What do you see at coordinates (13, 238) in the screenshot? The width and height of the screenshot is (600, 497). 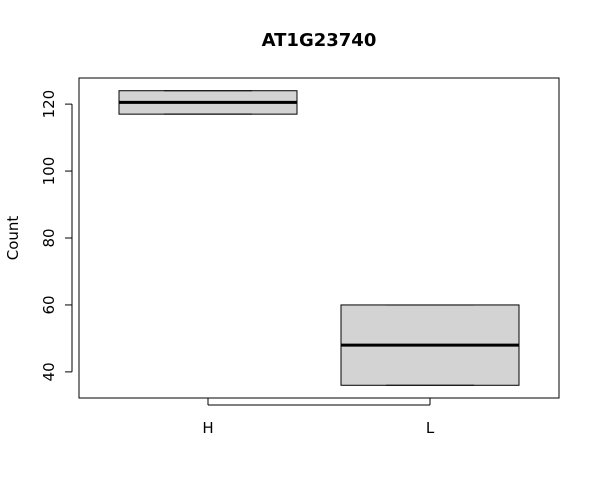 I see `y-axis-label: Count` at bounding box center [13, 238].